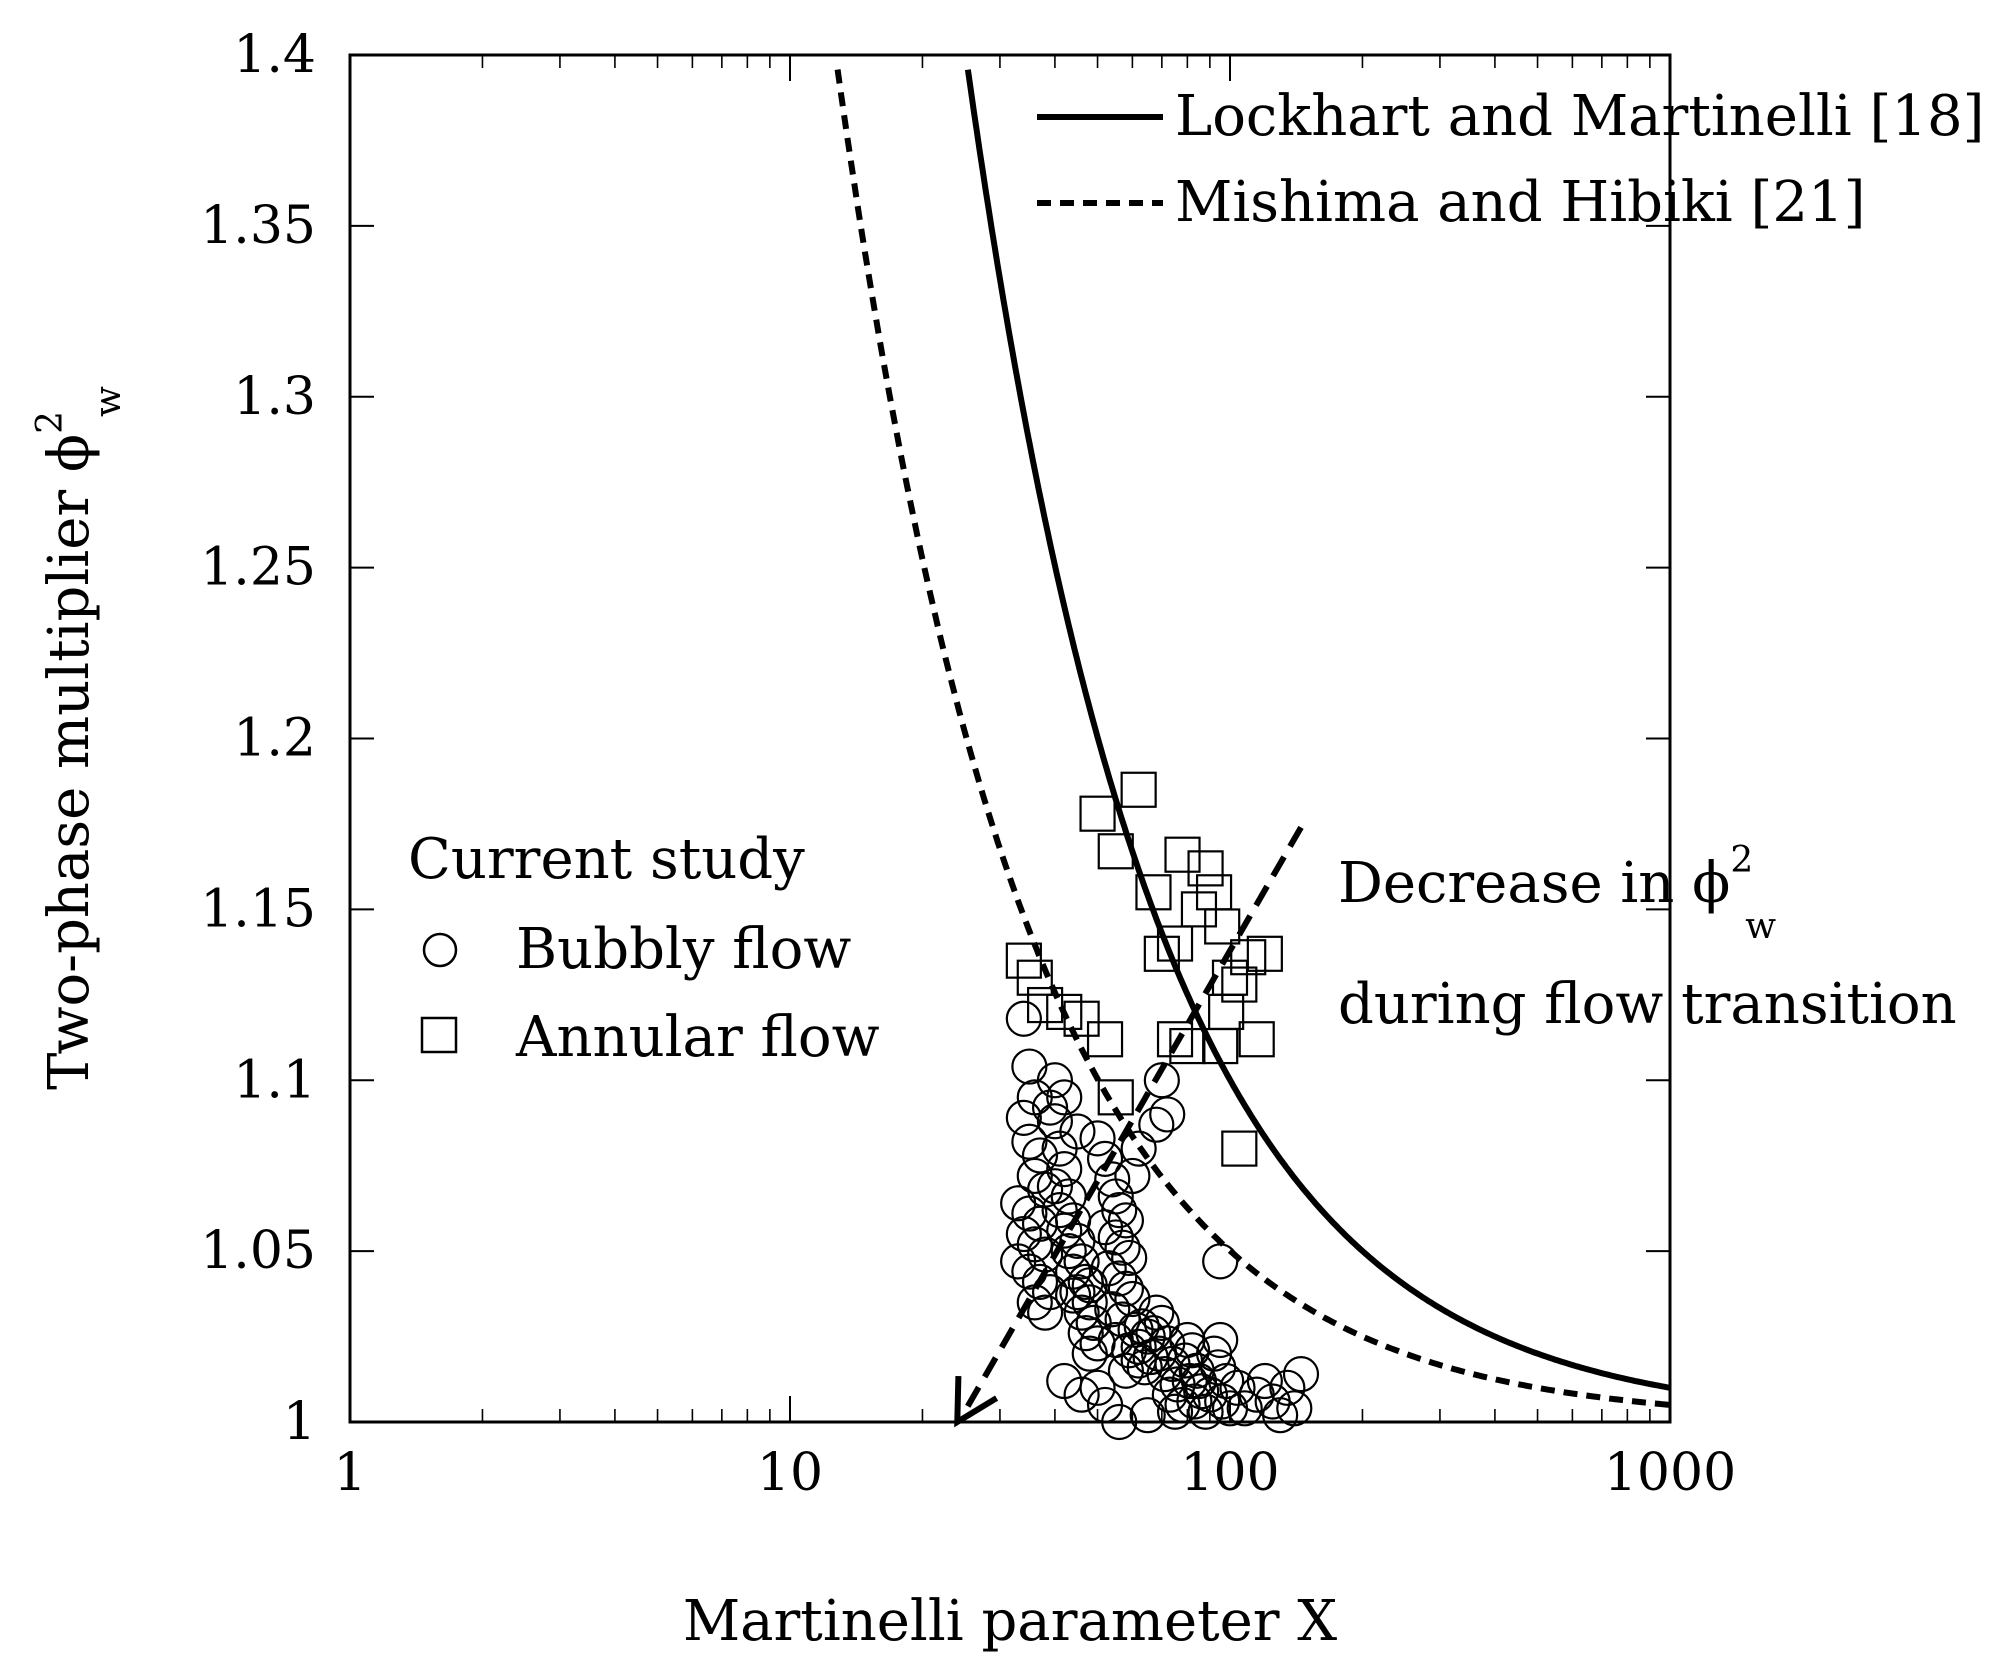 This screenshot has width=1994, height=1679. I want to click on y-axis-title-sub: w, so click(108, 401).